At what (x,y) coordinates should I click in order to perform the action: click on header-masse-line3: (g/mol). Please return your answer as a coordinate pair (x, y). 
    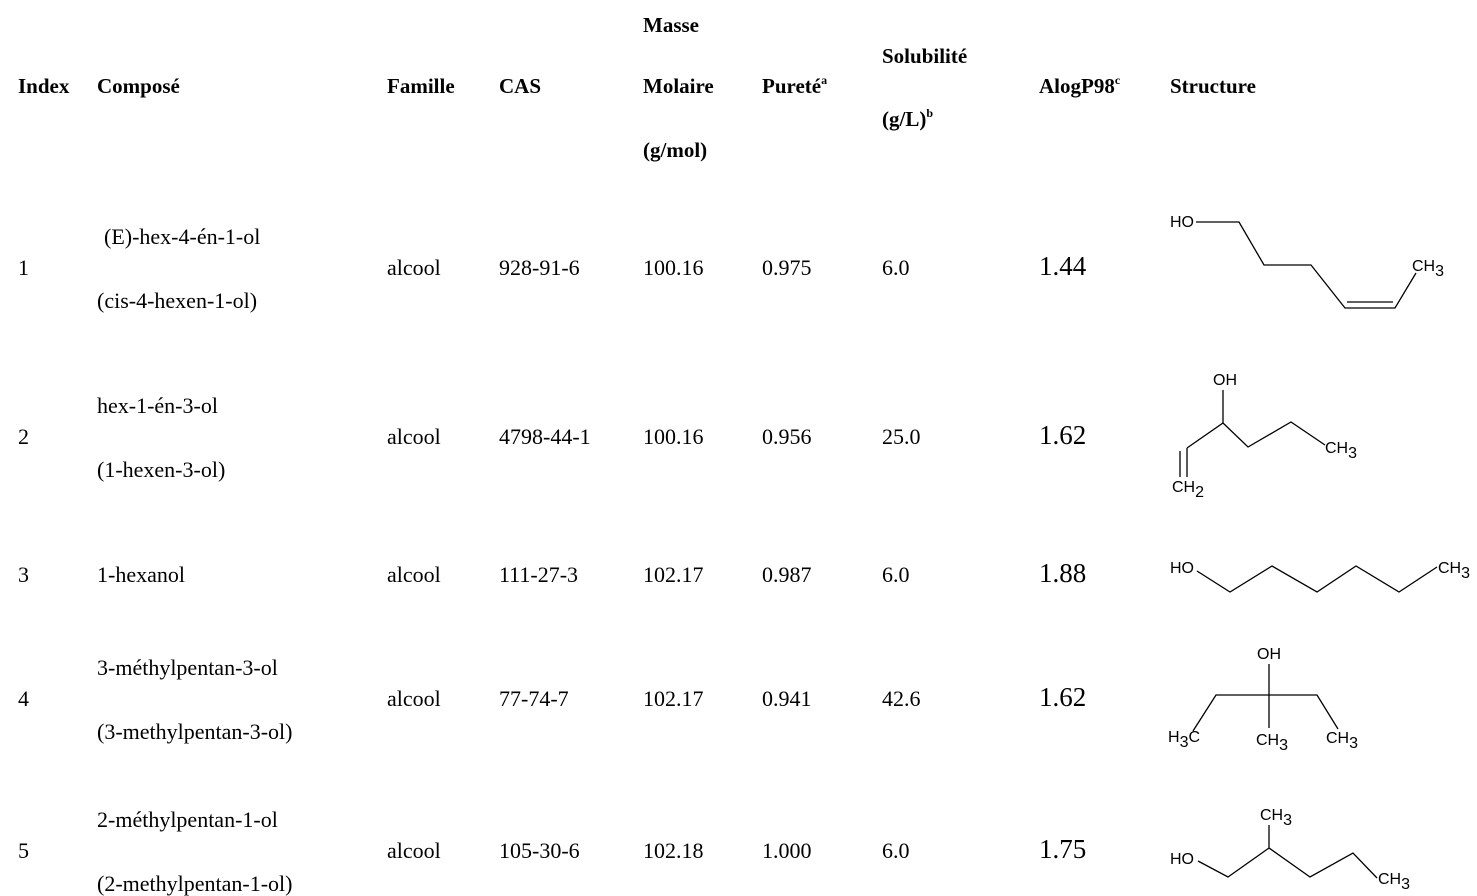
    Looking at the image, I should click on (675, 150).